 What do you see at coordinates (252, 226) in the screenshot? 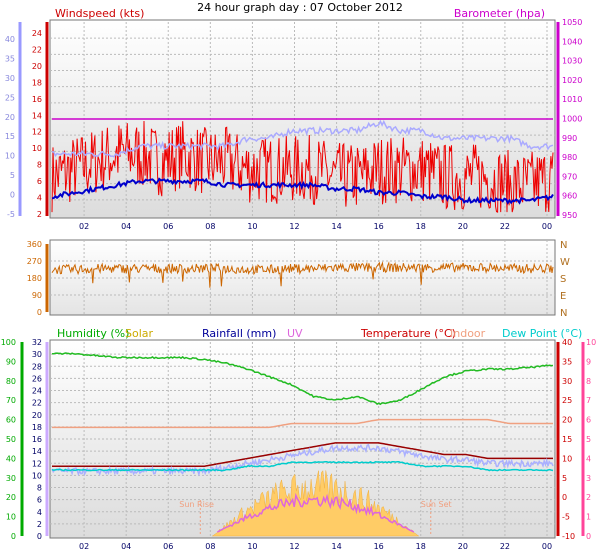
I see `wind-x-tick-4: 10` at bounding box center [252, 226].